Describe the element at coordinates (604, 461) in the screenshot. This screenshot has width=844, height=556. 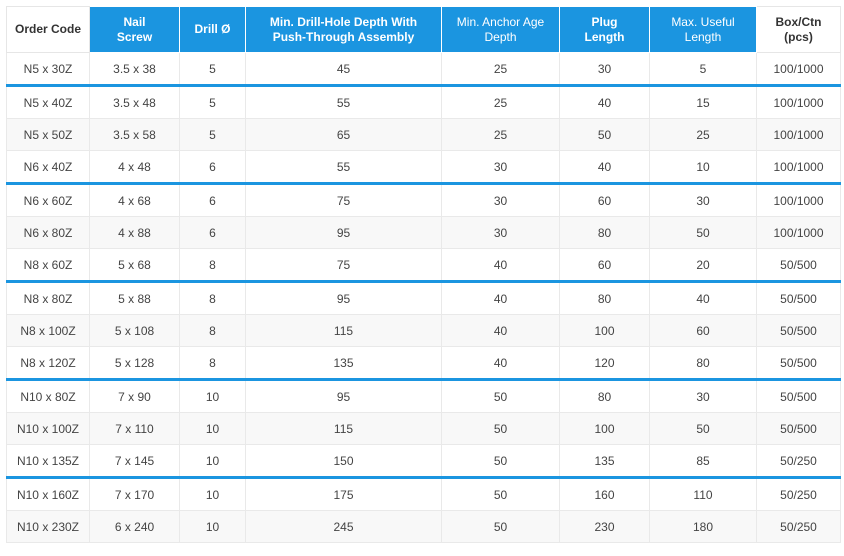
I see `cell-plug-length: 135` at that location.